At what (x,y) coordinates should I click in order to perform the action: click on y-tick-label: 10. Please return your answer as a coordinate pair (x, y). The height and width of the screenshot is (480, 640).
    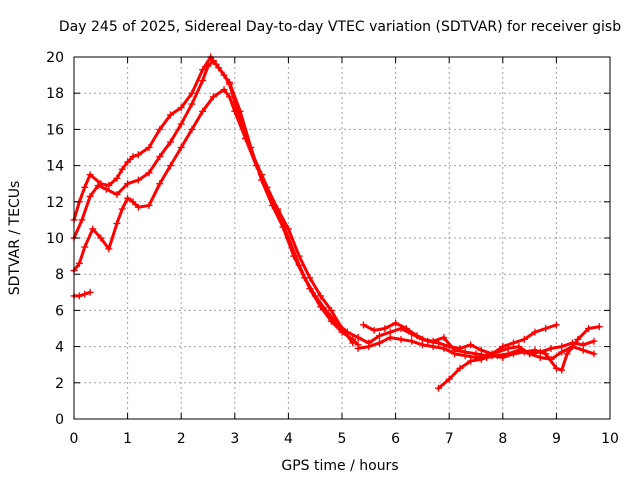
    Looking at the image, I should click on (55, 239).